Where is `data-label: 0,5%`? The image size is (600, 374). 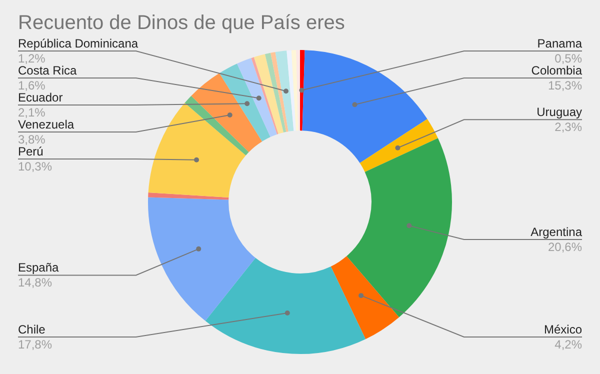 data-label: 0,5% is located at coordinates (568, 58).